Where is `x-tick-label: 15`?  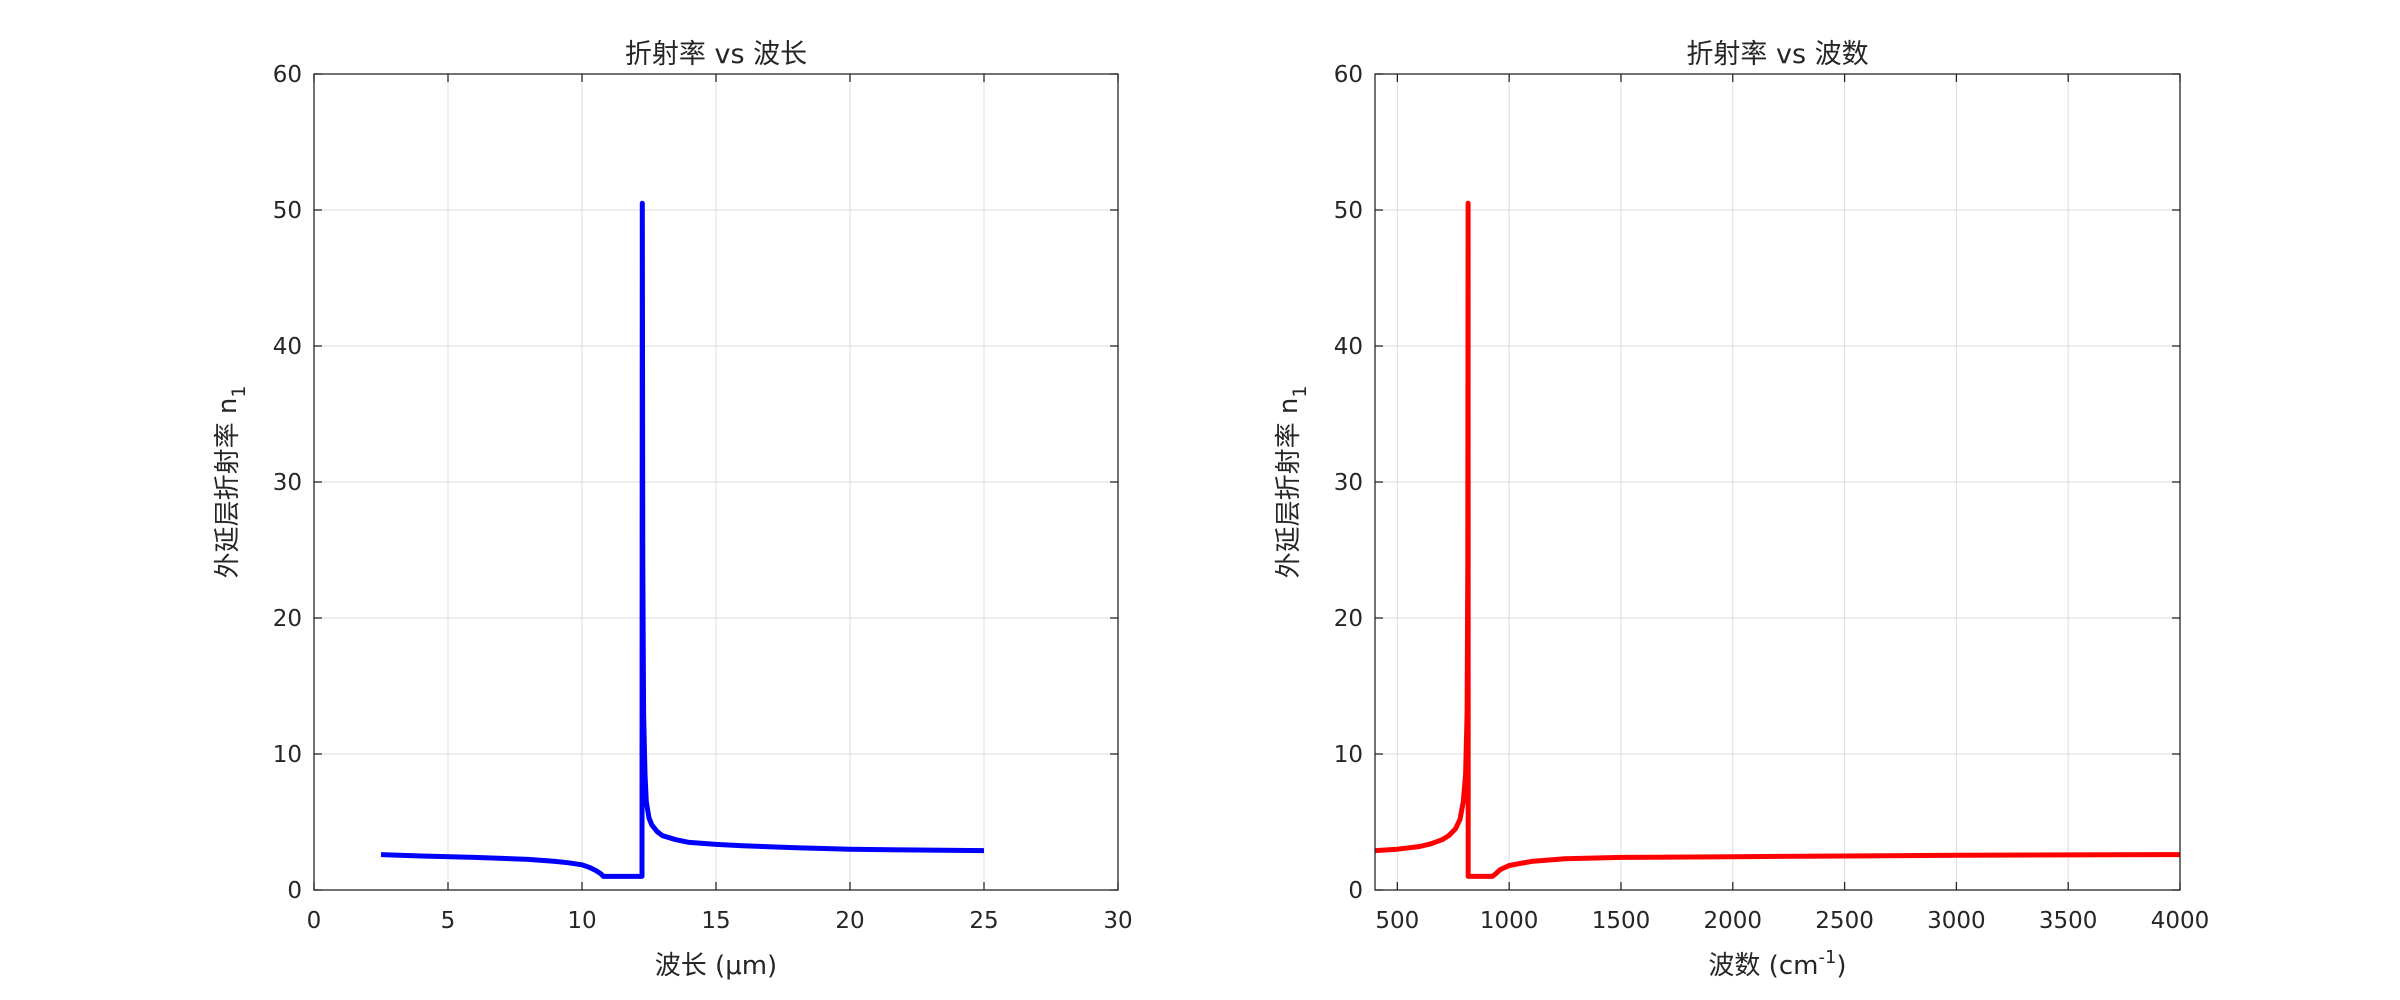
x-tick-label: 15 is located at coordinates (715, 921).